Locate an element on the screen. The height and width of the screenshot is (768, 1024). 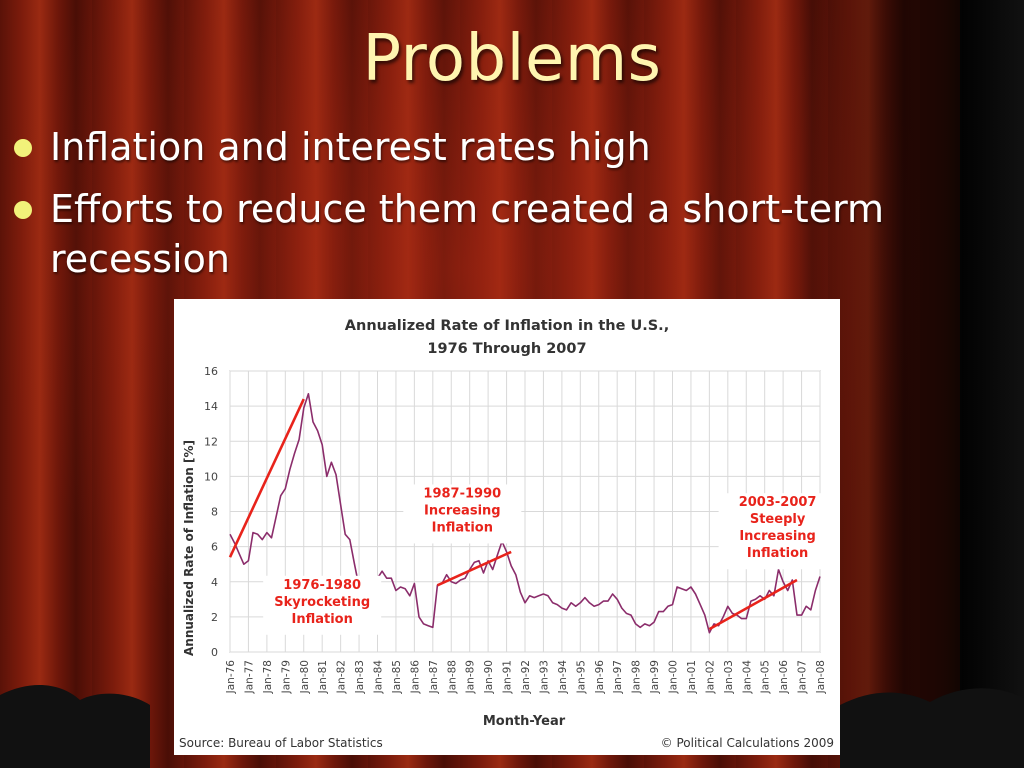
y-tick-label: 0 is located at coordinates (214, 652).